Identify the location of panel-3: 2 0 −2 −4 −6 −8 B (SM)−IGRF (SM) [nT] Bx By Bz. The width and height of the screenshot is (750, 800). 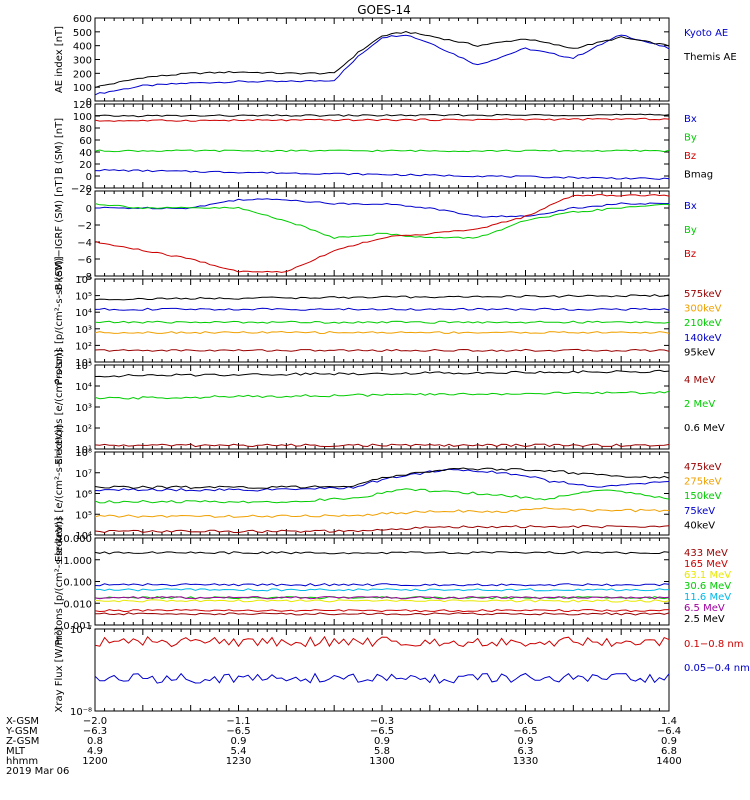
(375, 233).